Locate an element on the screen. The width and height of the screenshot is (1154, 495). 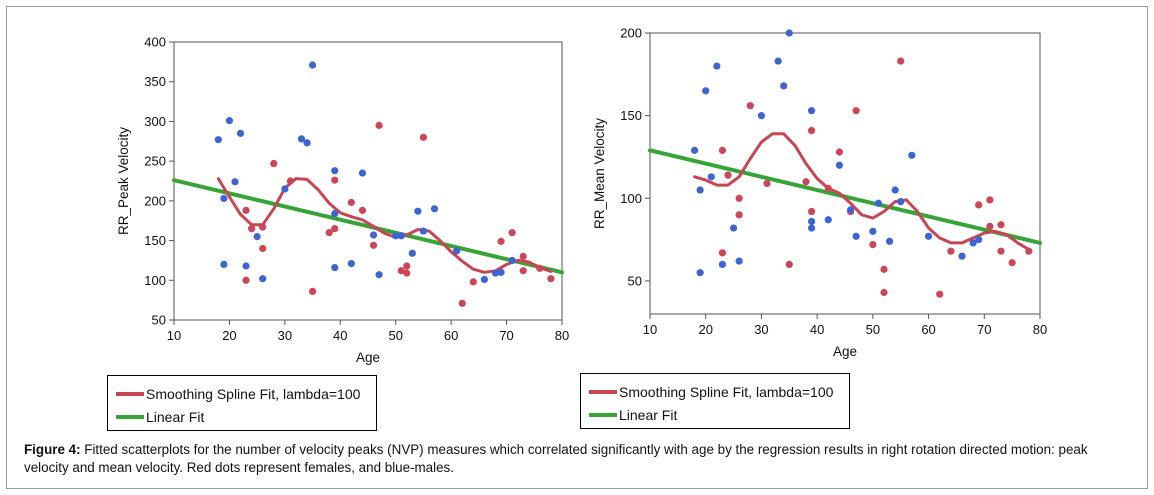
x-tick-label: 20 is located at coordinates (705, 329).